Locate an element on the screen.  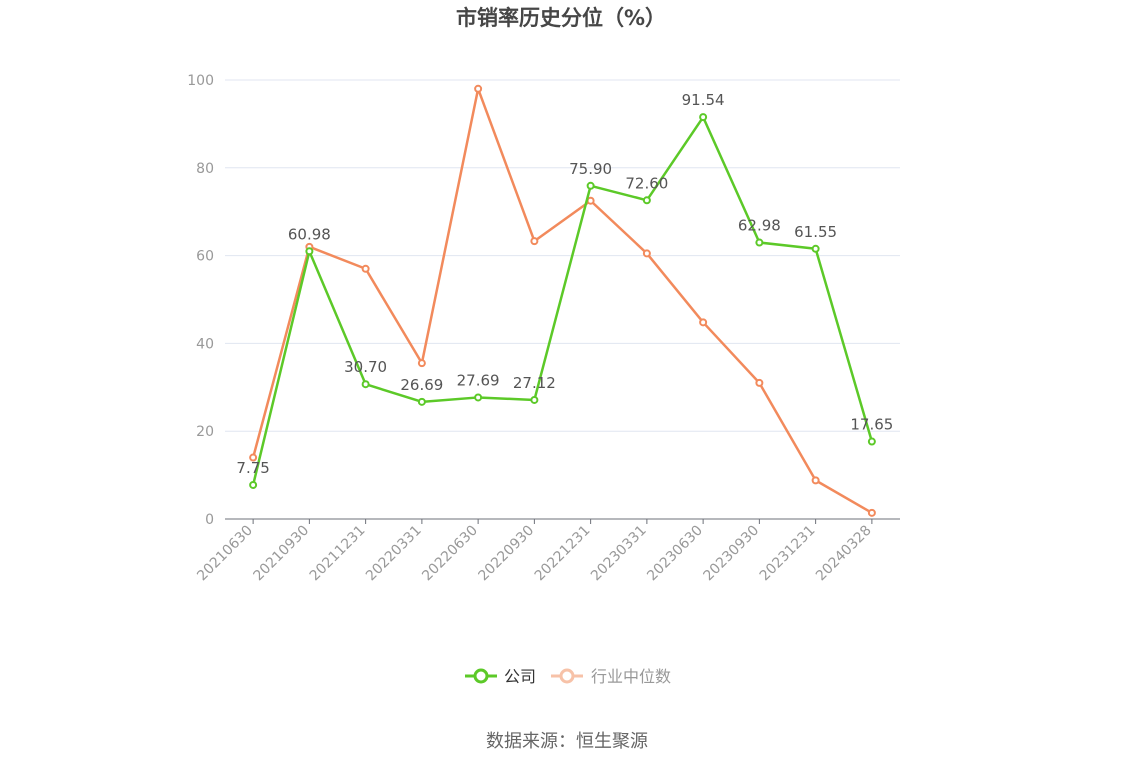
y-tick-label: 40 is located at coordinates (205, 344).